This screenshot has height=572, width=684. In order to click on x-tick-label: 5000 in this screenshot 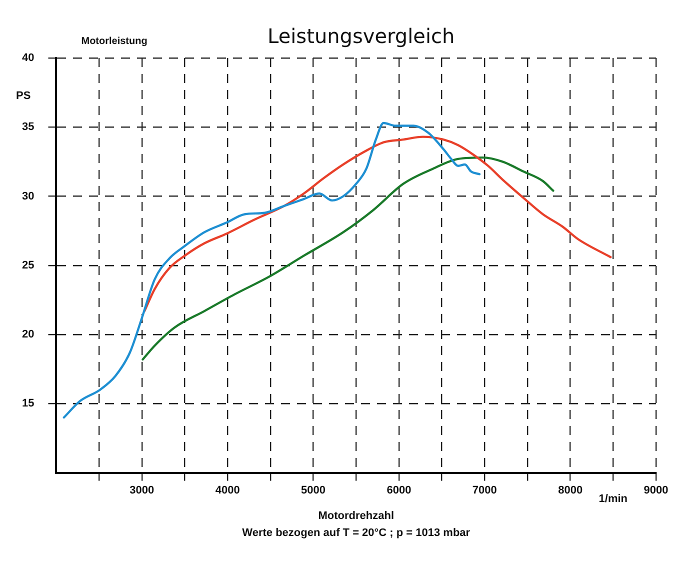, I will do `click(313, 490)`.